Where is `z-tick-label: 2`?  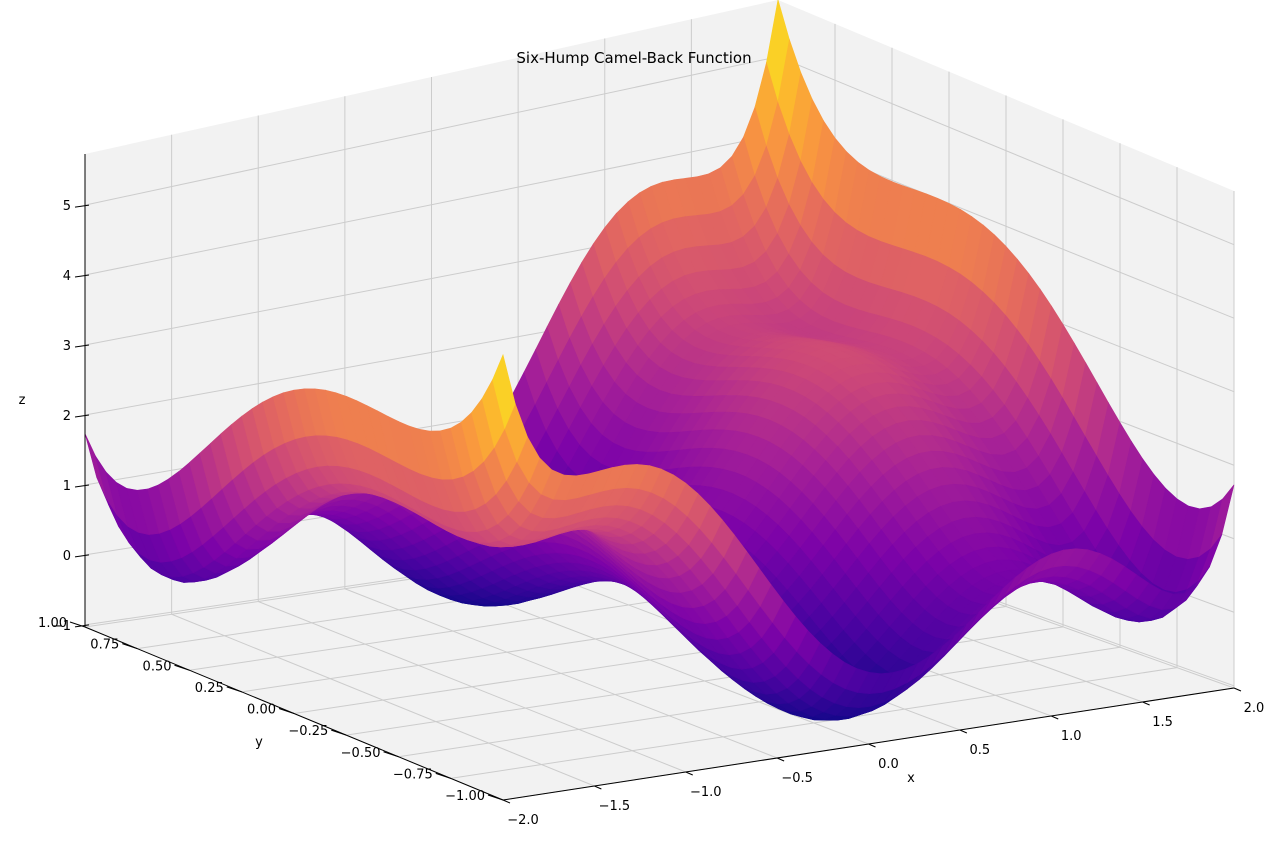
z-tick-label: 2 is located at coordinates (67, 416).